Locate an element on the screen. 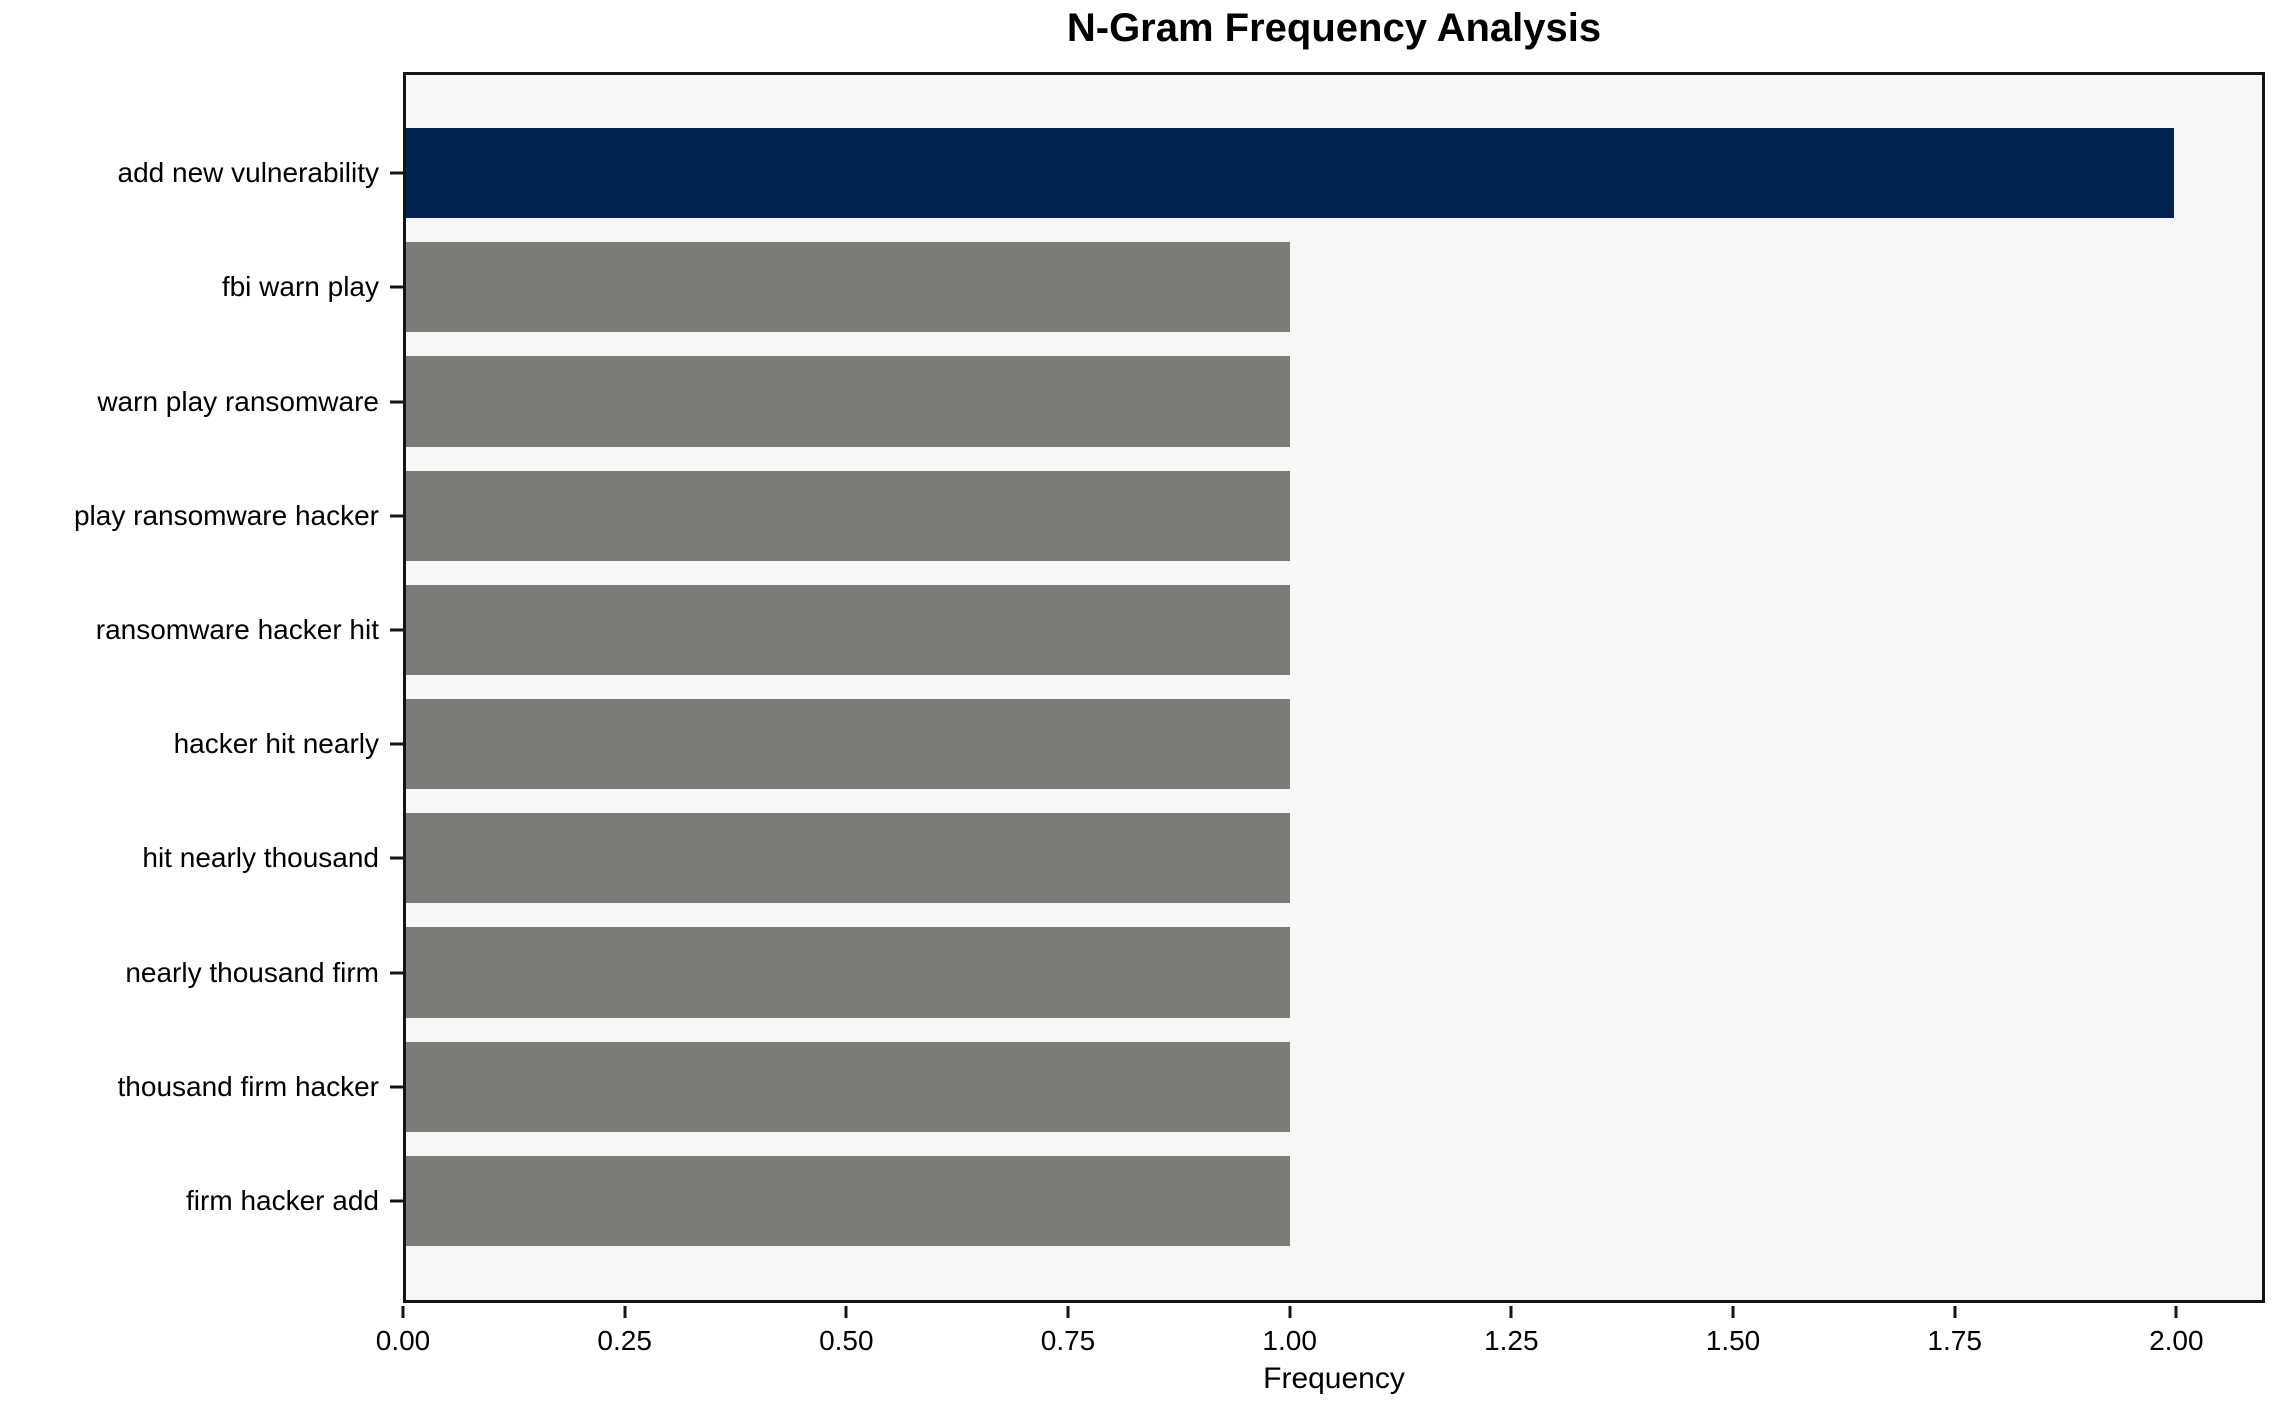 The height and width of the screenshot is (1414, 2282). y-tick-label: fbi warn play is located at coordinates (300, 287).